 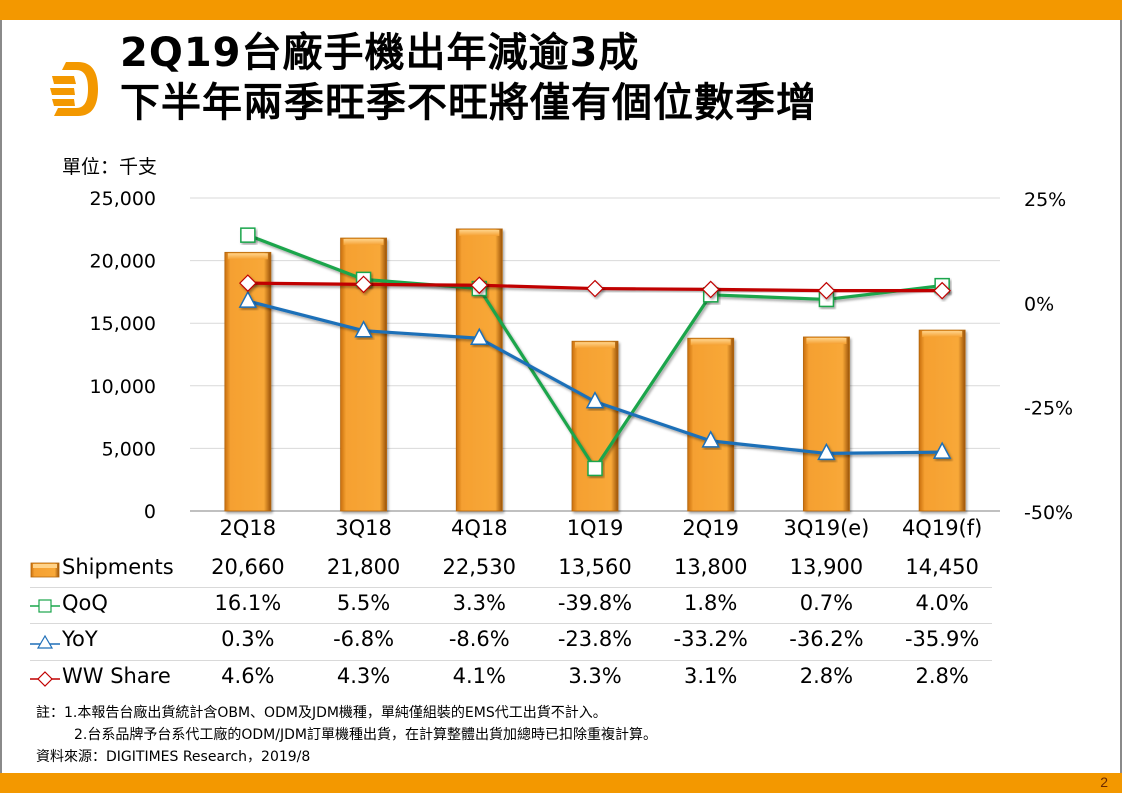 I want to click on digitimes-logo-icon, so click(x=74, y=89).